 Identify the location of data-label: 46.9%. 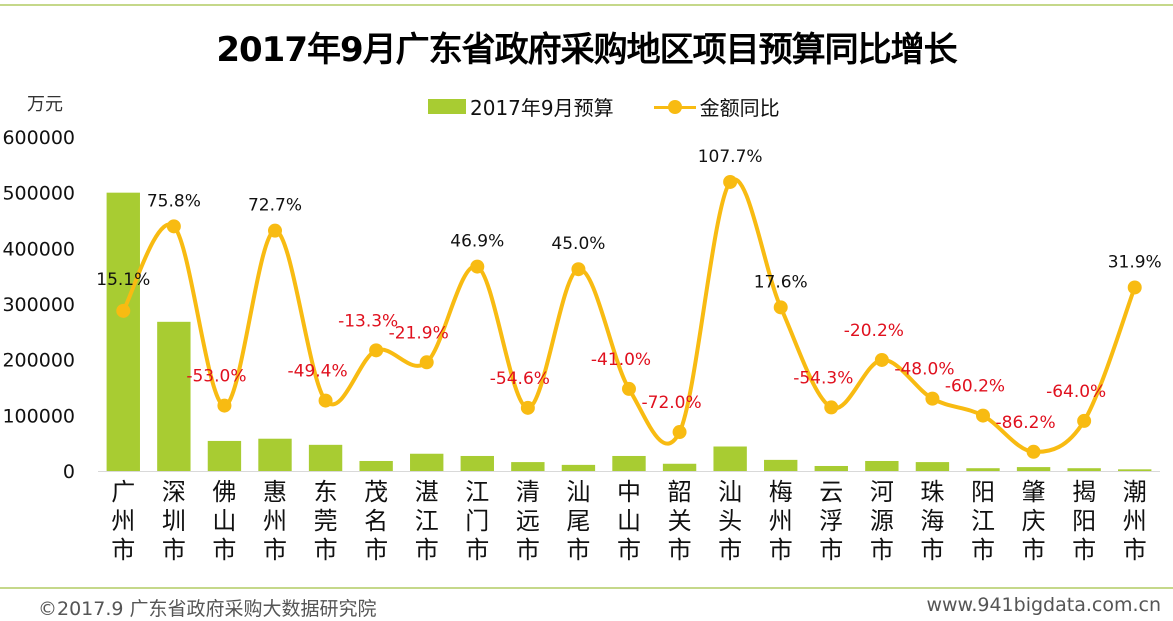
(477, 242).